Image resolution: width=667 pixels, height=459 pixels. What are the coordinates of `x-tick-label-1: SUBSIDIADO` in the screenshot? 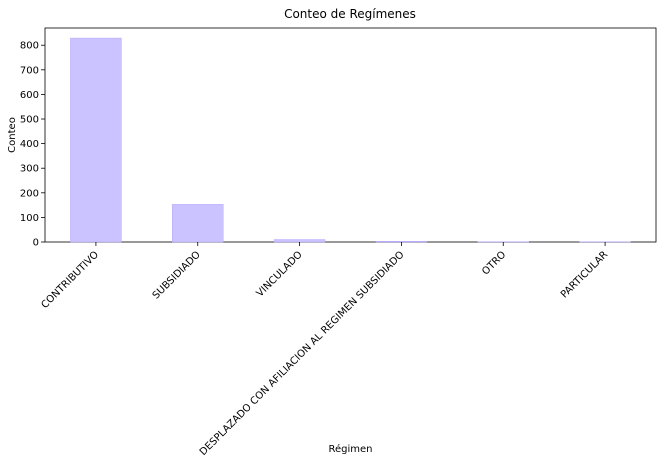 It's located at (177, 275).